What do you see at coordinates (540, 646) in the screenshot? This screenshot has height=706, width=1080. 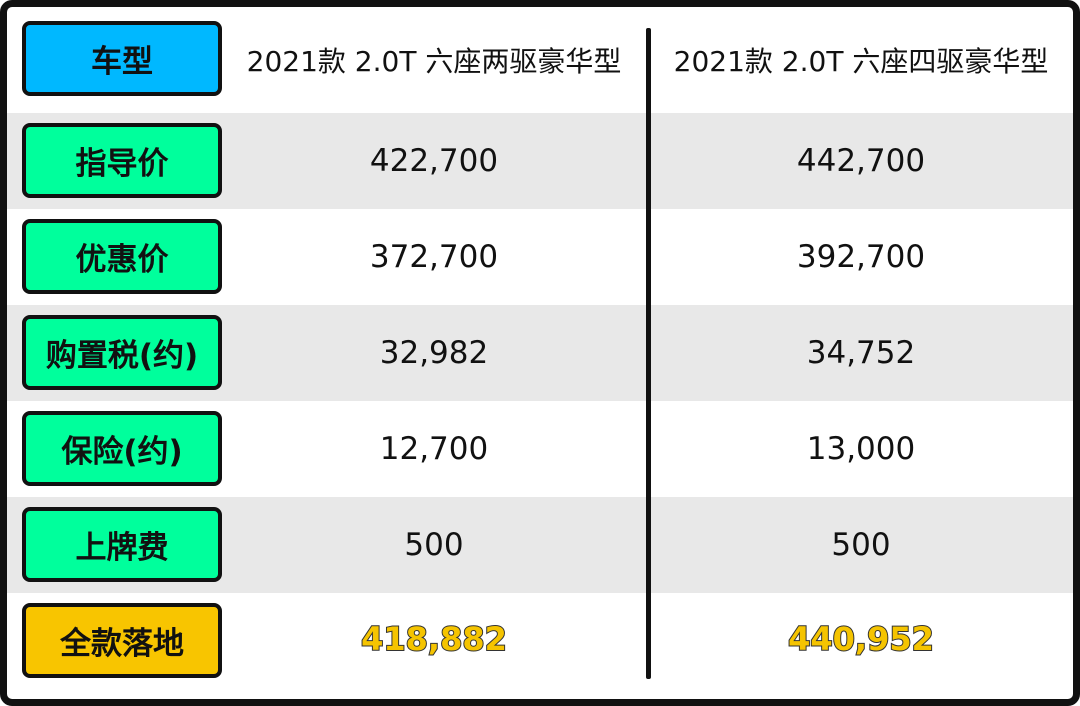 I see `total-row: 全款落地 418,882 440,952` at bounding box center [540, 646].